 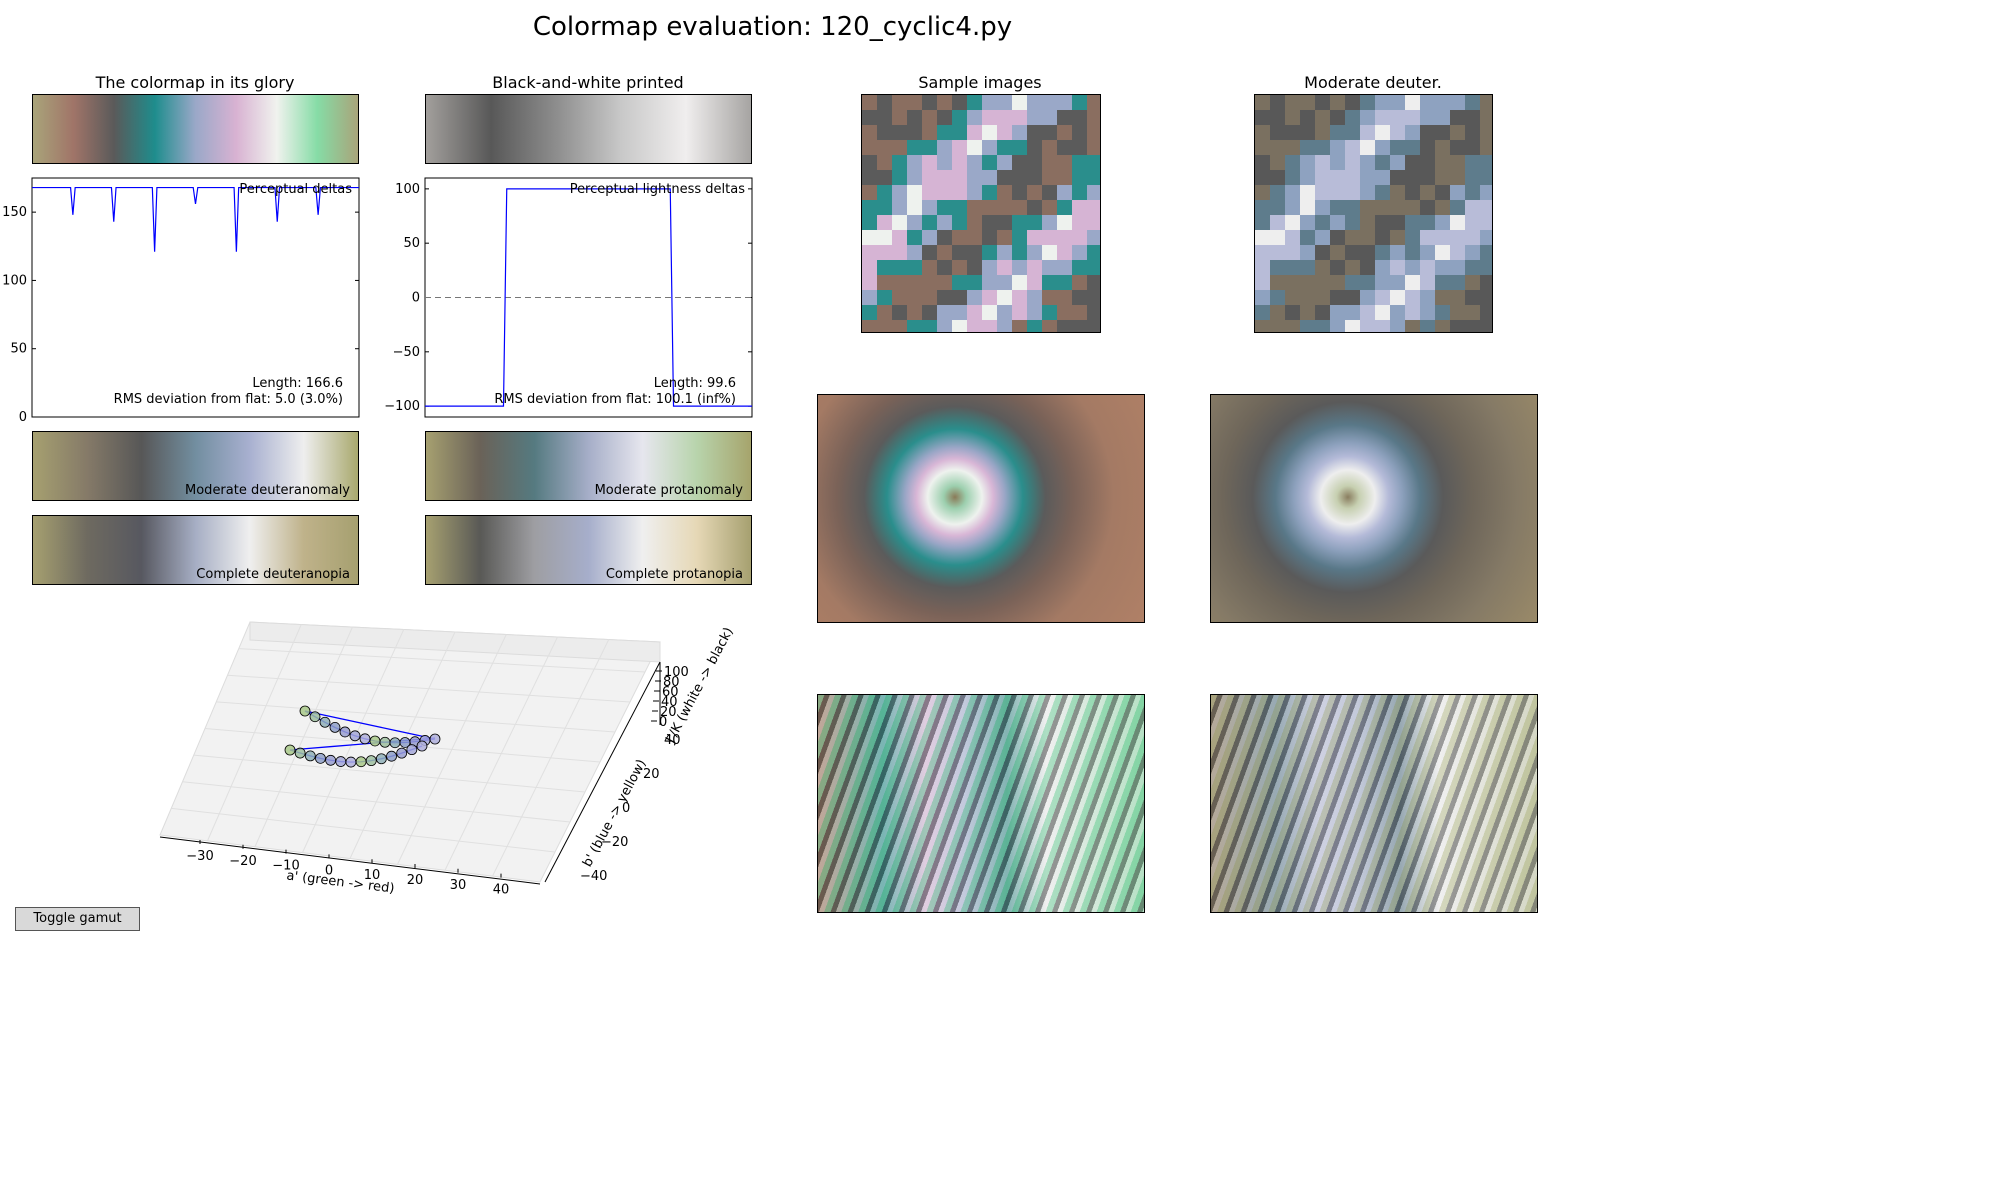 What do you see at coordinates (458, 885) in the screenshot?
I see `x-tick-label: 30` at bounding box center [458, 885].